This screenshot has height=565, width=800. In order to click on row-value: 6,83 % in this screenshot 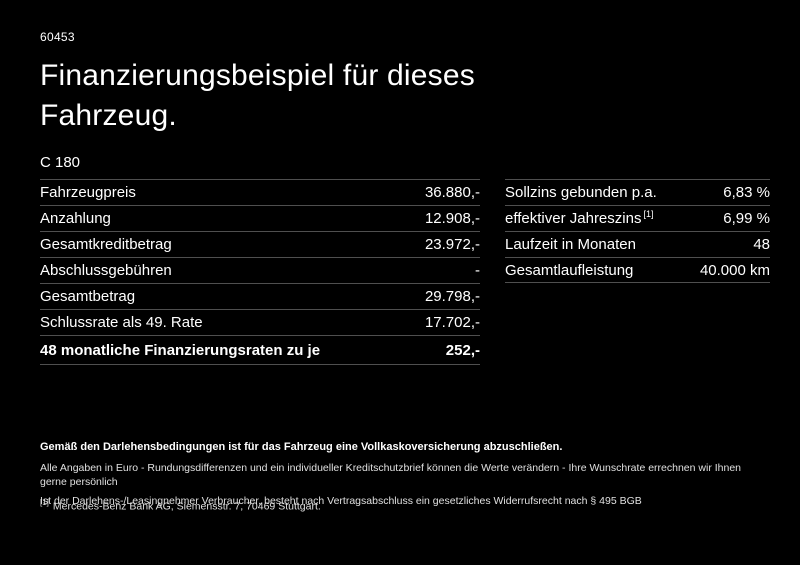, I will do `click(746, 192)`.